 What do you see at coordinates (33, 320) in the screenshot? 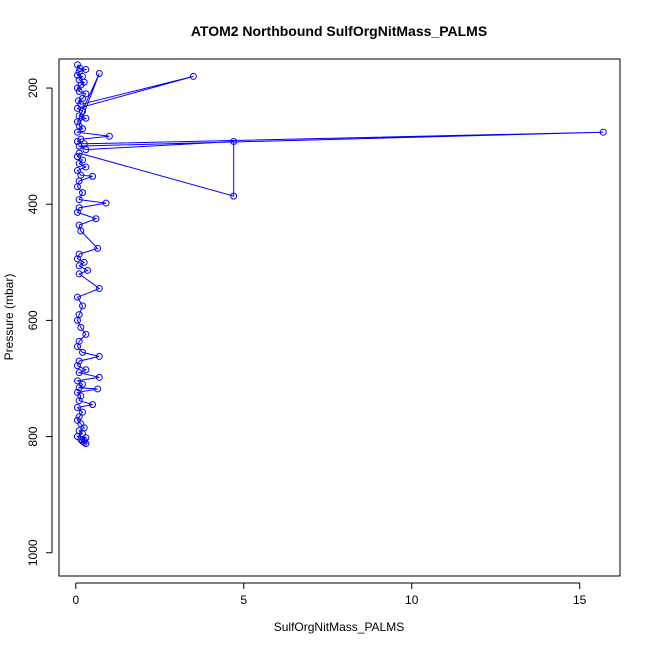
I see `y-tick-label: 600` at bounding box center [33, 320].